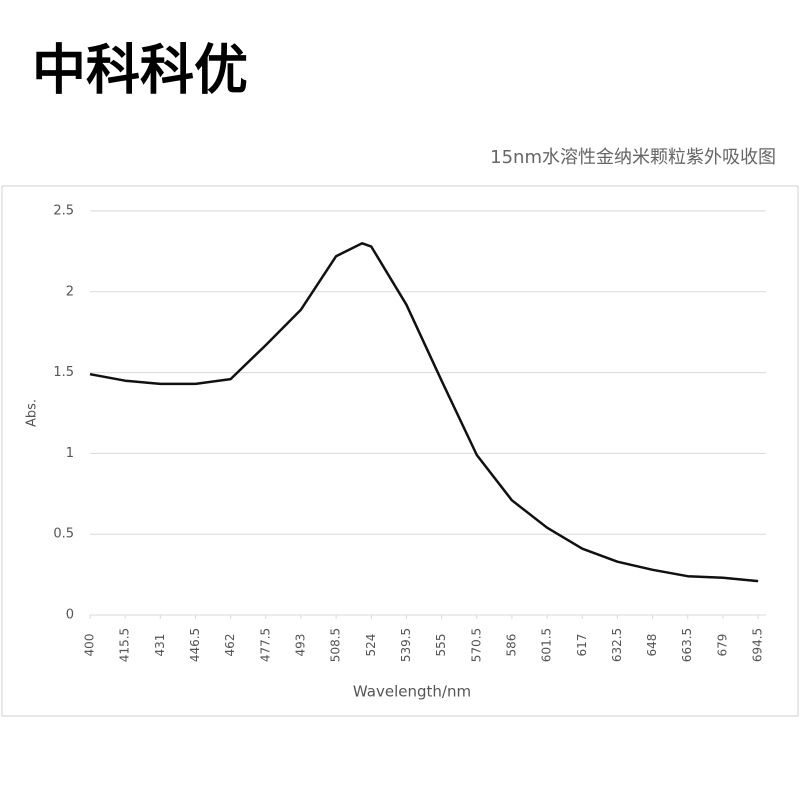 The width and height of the screenshot is (800, 804). What do you see at coordinates (476, 645) in the screenshot?
I see `x-tick-label: 570.5` at bounding box center [476, 645].